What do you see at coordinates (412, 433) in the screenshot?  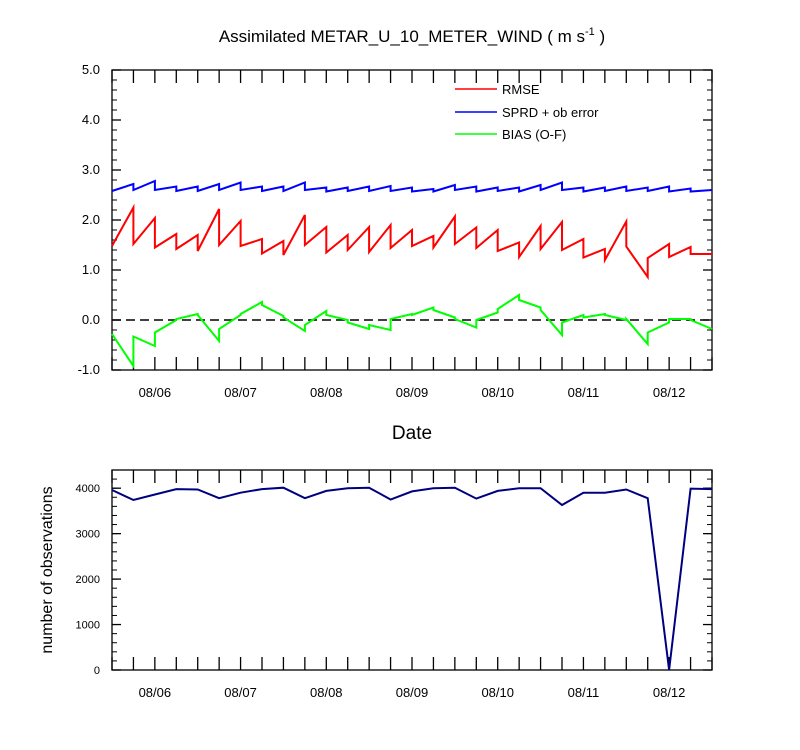 I see `x-axis-label: Date` at bounding box center [412, 433].